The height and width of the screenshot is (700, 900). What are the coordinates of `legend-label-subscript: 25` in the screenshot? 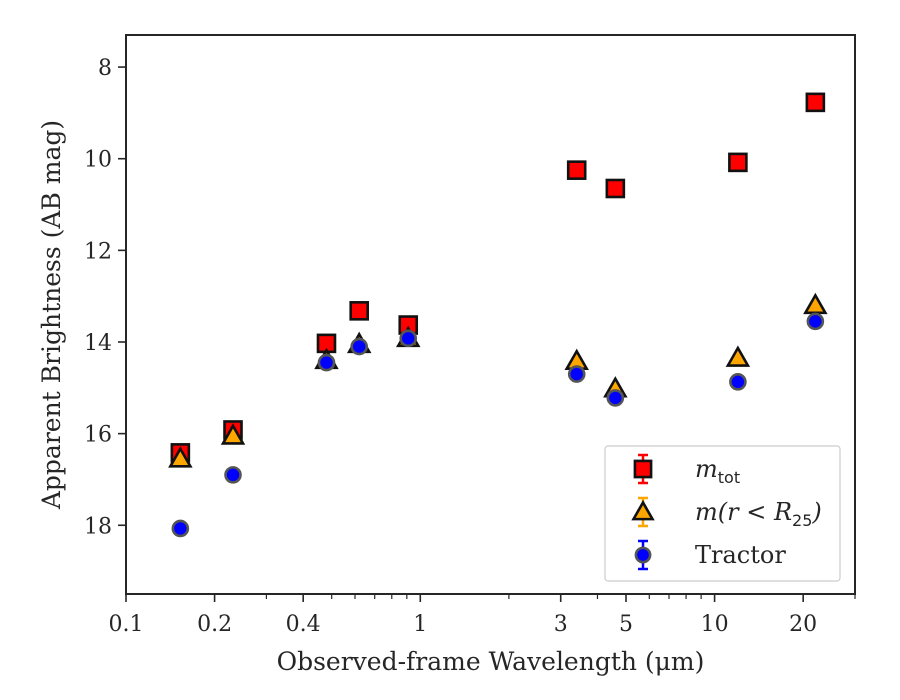 It's located at (802, 520).